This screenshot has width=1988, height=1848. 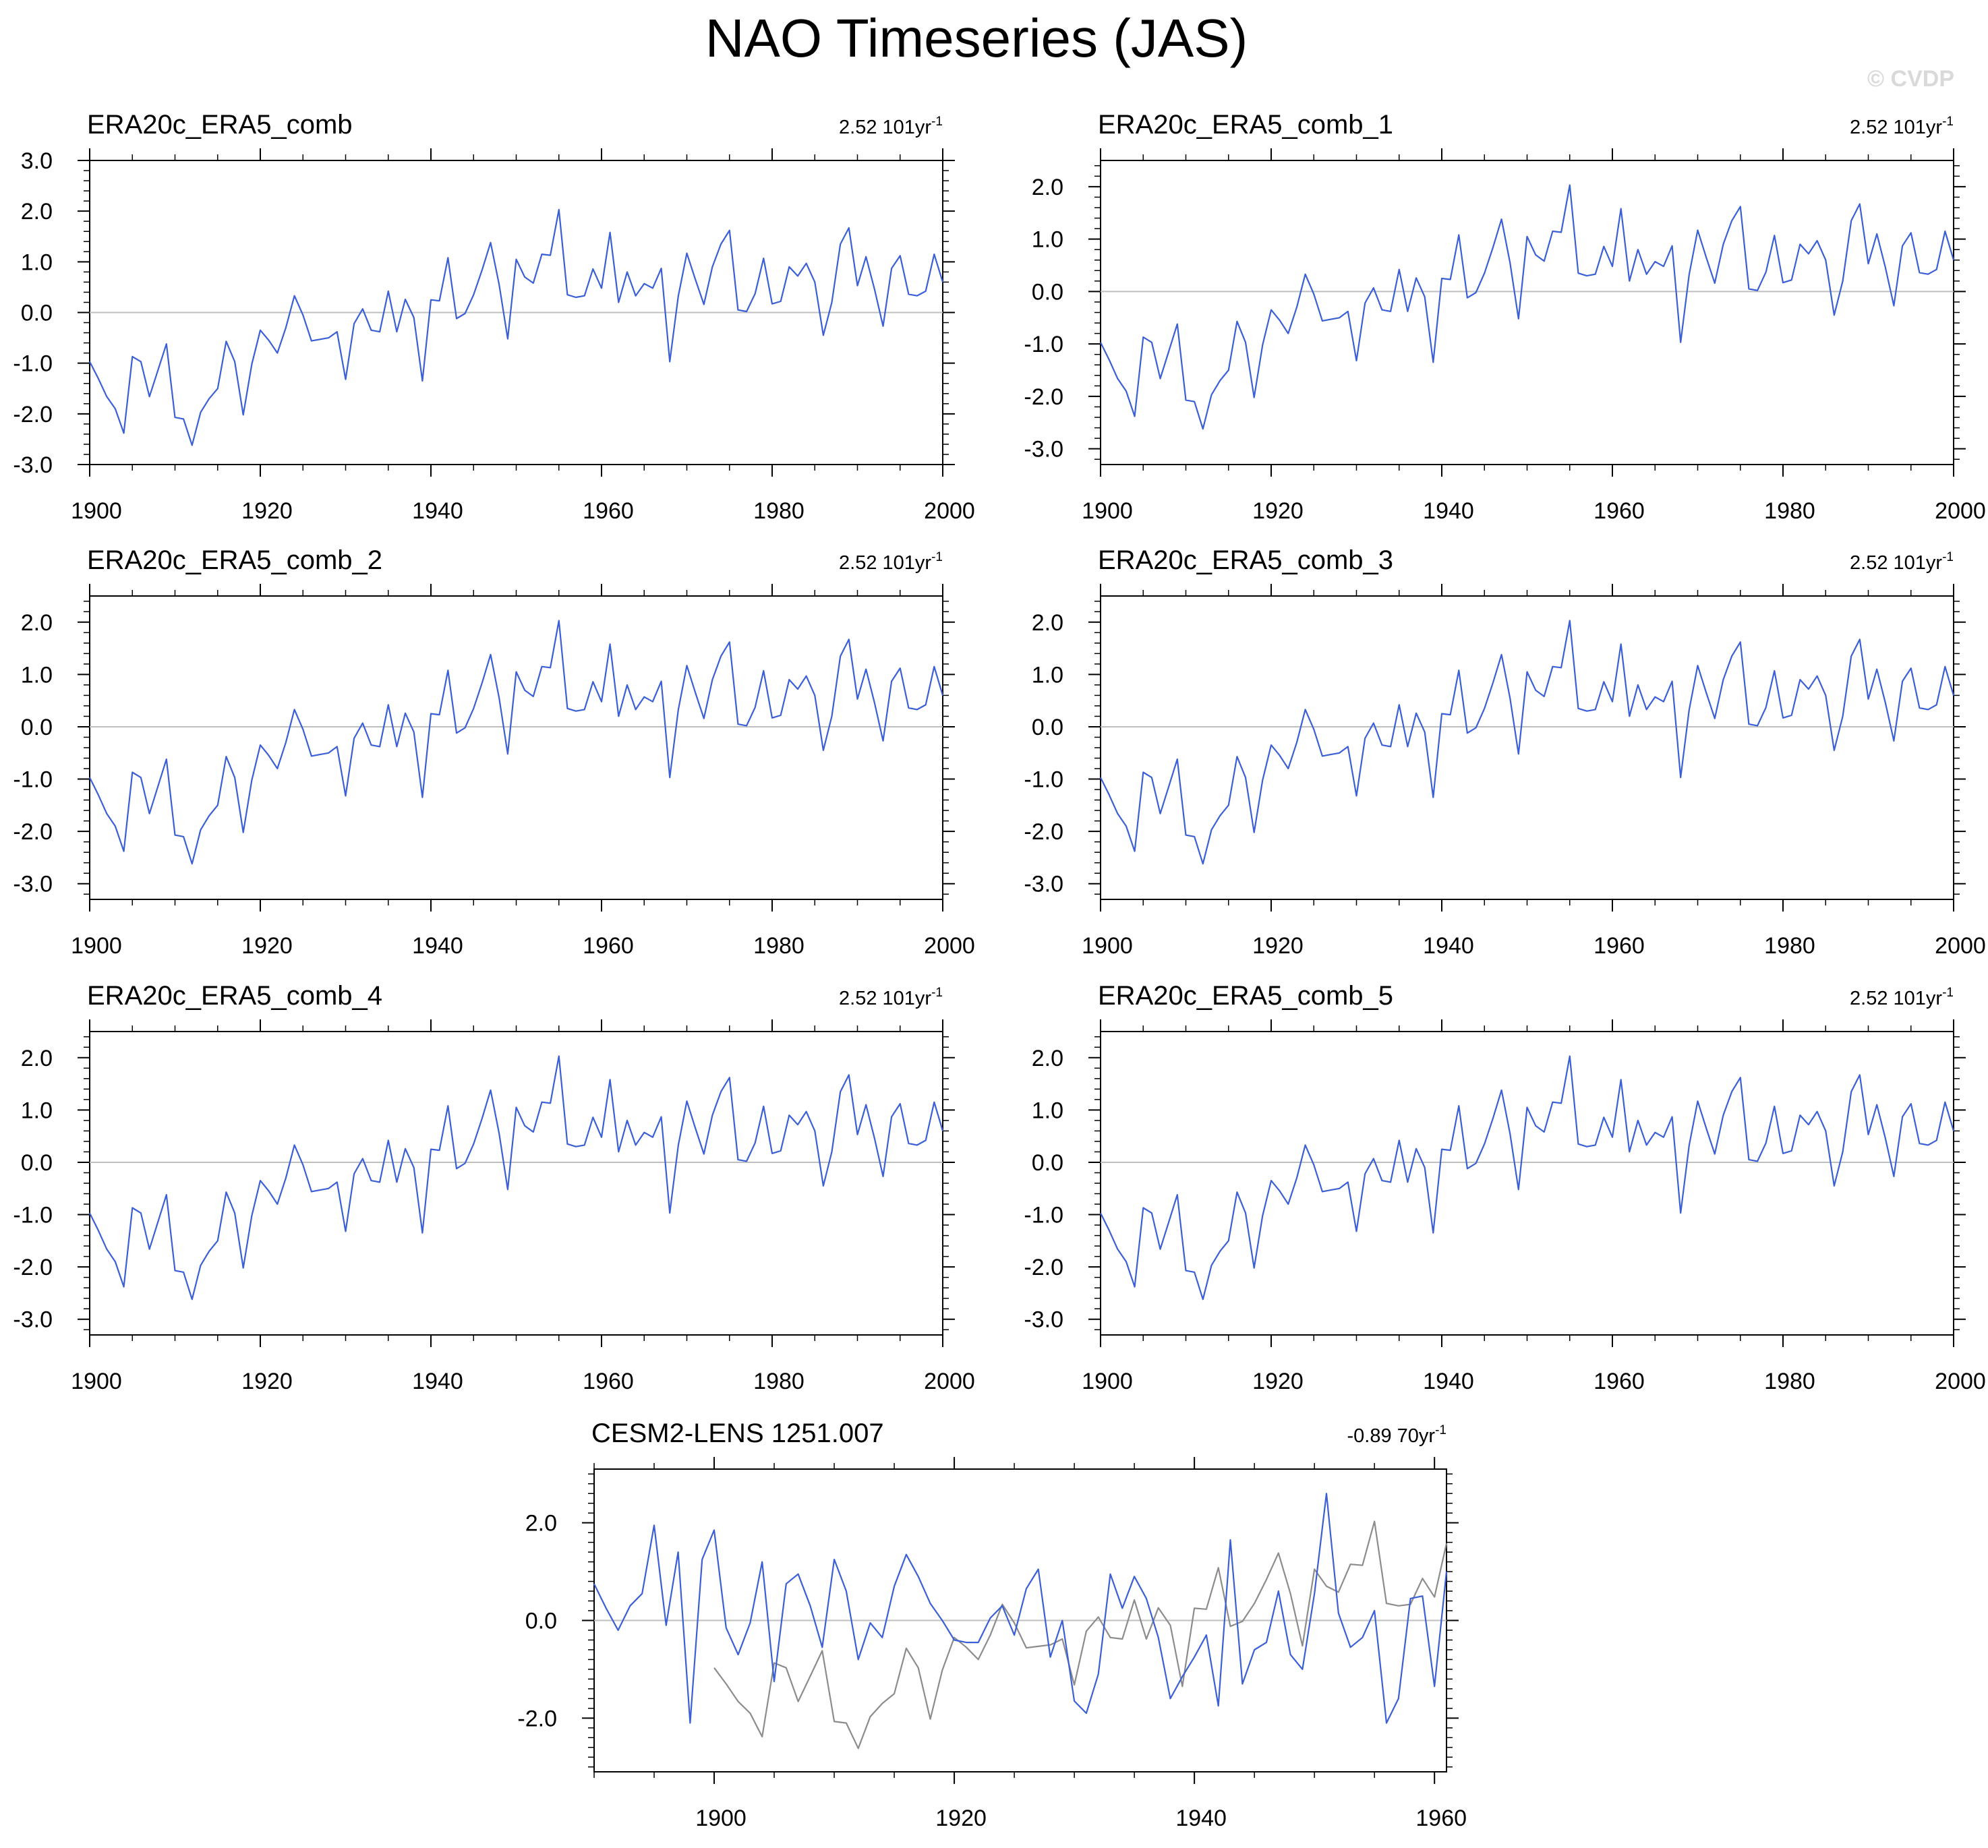 What do you see at coordinates (37, 161) in the screenshot?
I see `y-tick-label: 3.0` at bounding box center [37, 161].